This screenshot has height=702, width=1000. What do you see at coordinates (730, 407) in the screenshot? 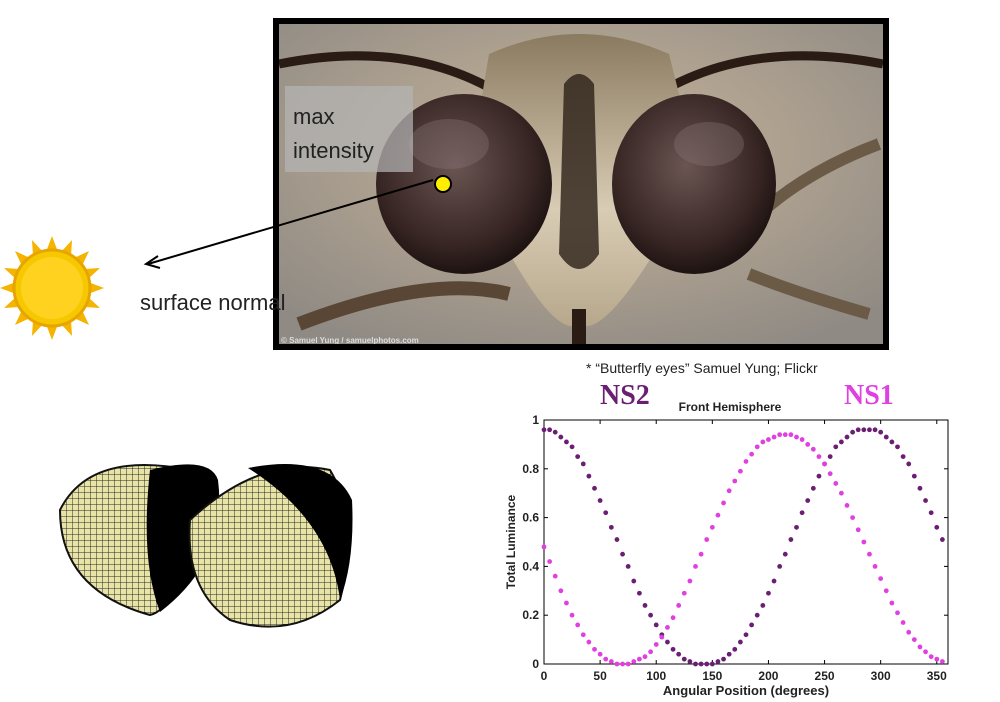
I see `chart-title: Front Hemisphere` at bounding box center [730, 407].